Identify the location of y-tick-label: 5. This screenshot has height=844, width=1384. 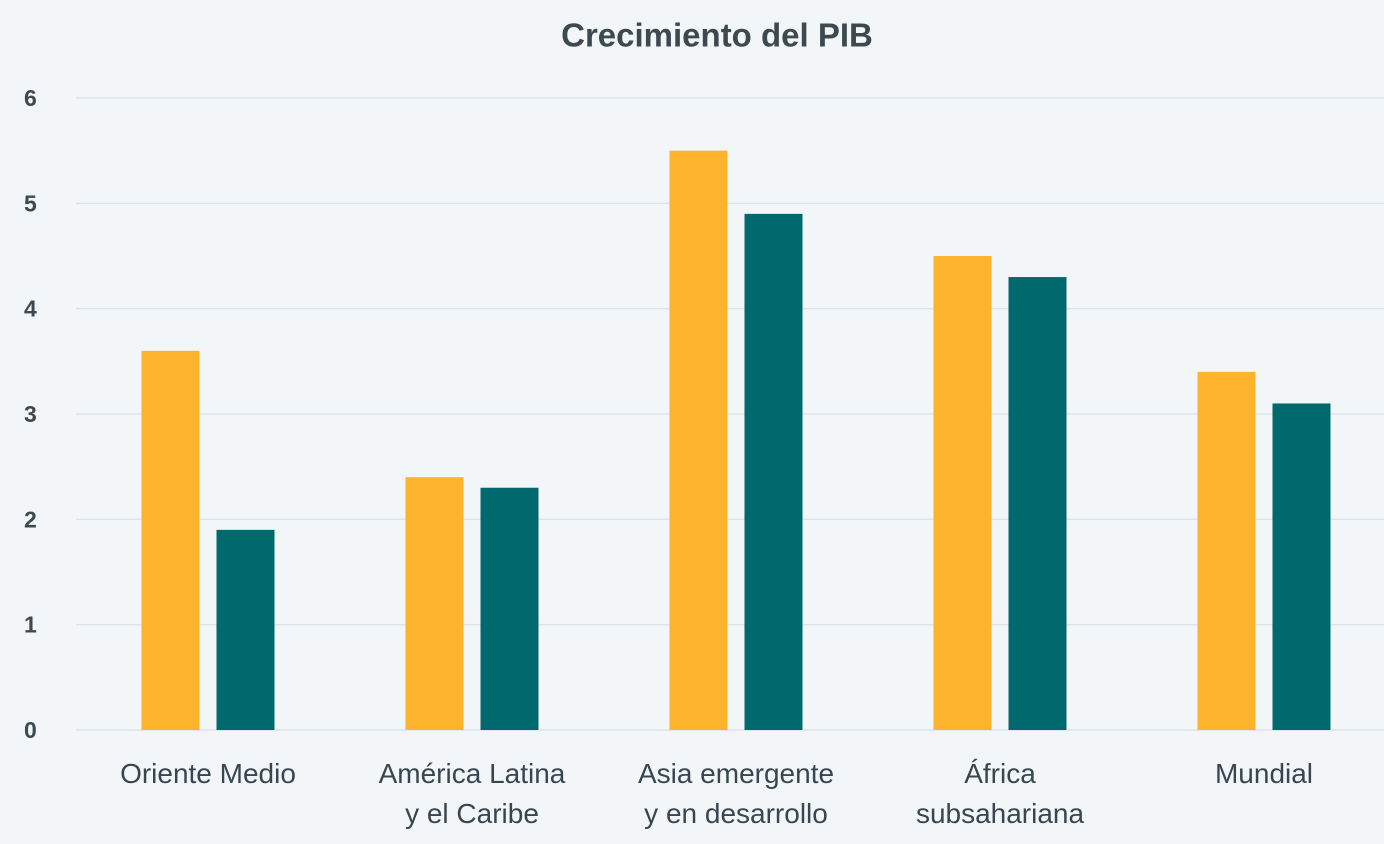
(30, 203).